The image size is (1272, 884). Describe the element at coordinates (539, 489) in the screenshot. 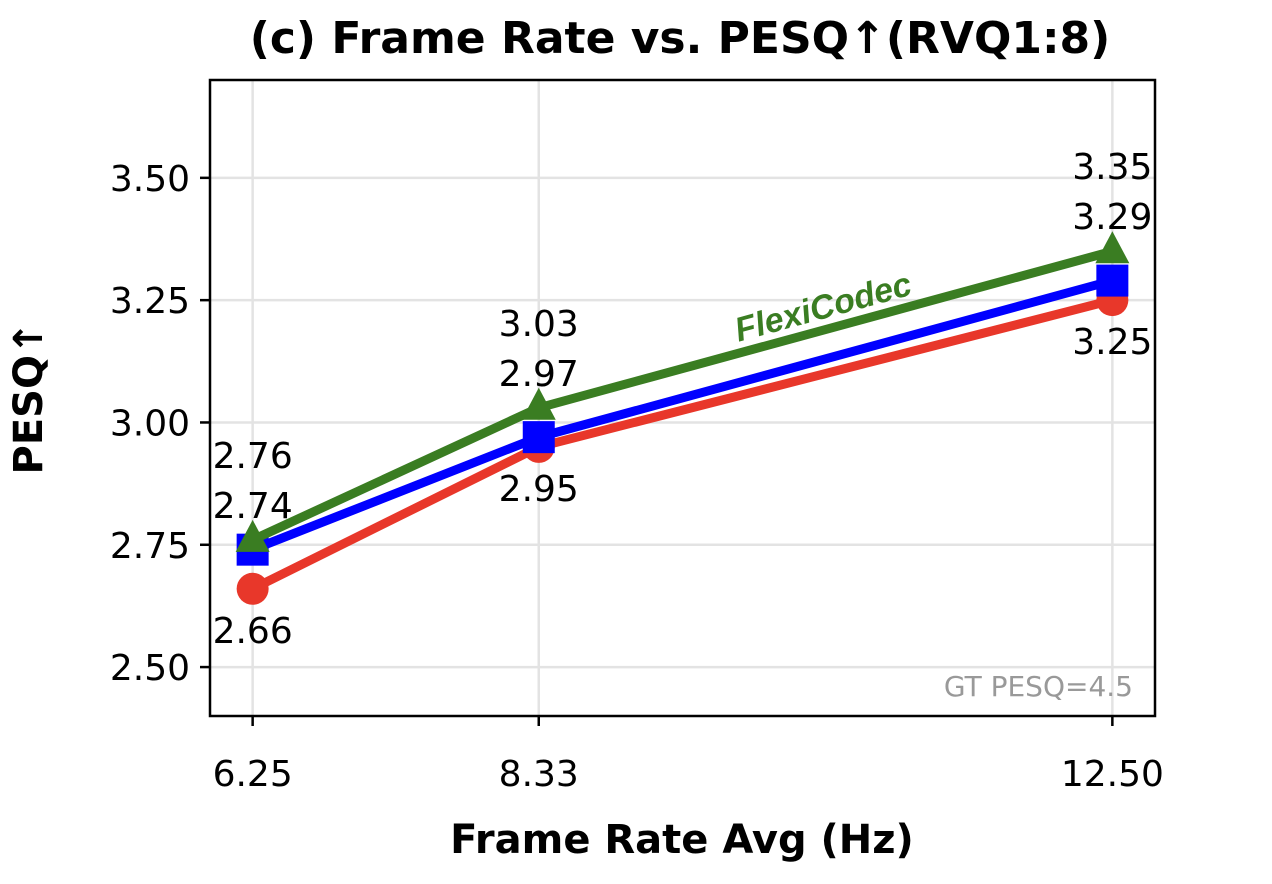

I see `data-label-red: 2.95` at that location.